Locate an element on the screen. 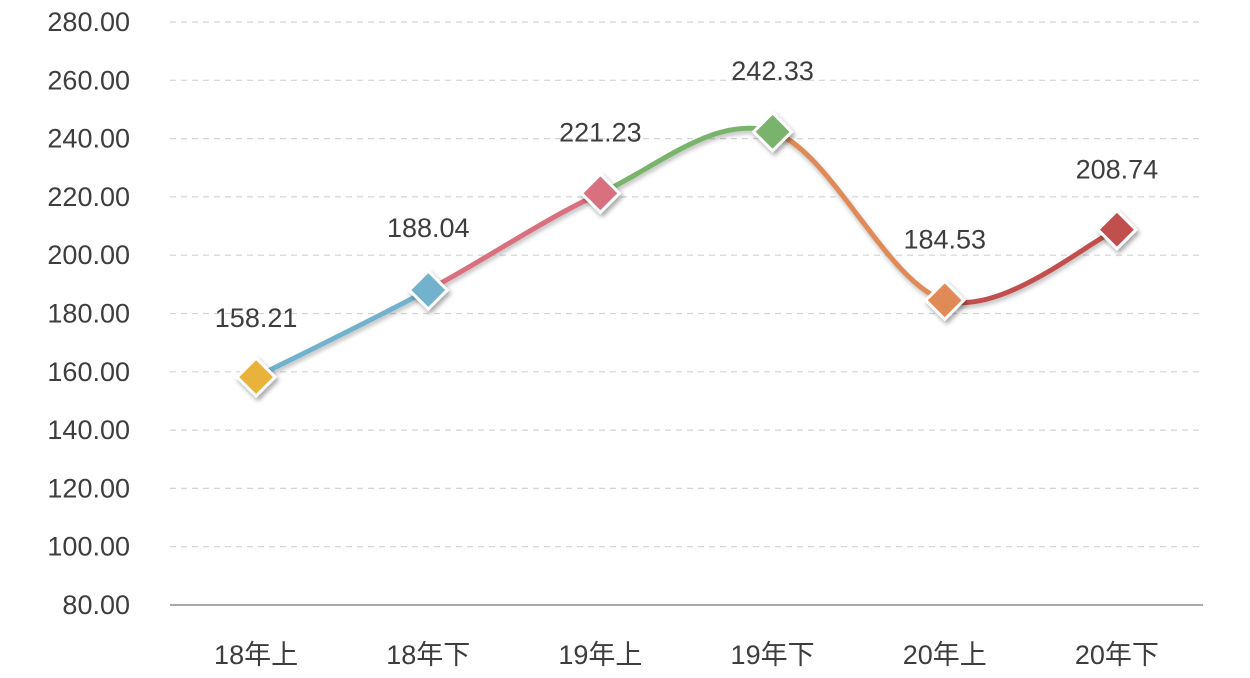 The image size is (1250, 678). y-tick-label: 260.00 is located at coordinates (88, 80).